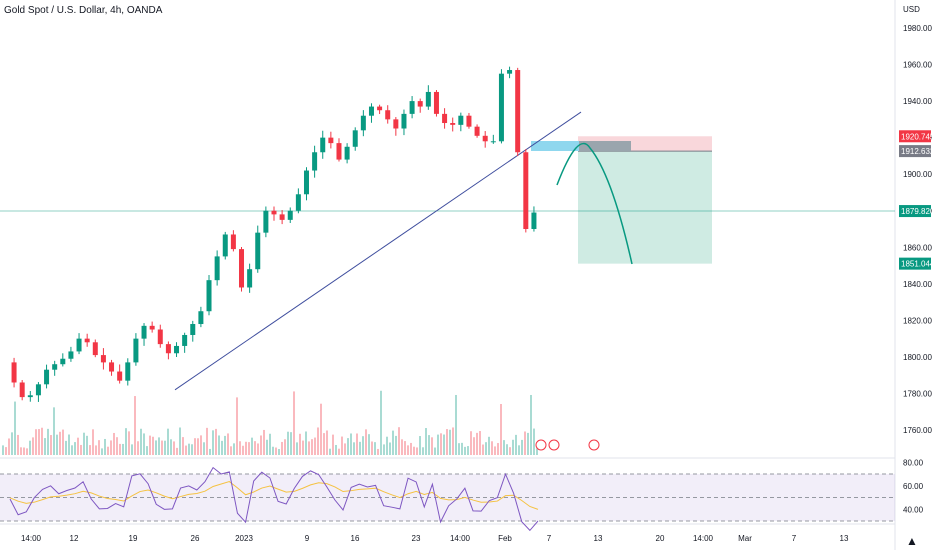 This screenshot has width=932, height=550. I want to click on price-tag-label: 1912.632, so click(916, 151).